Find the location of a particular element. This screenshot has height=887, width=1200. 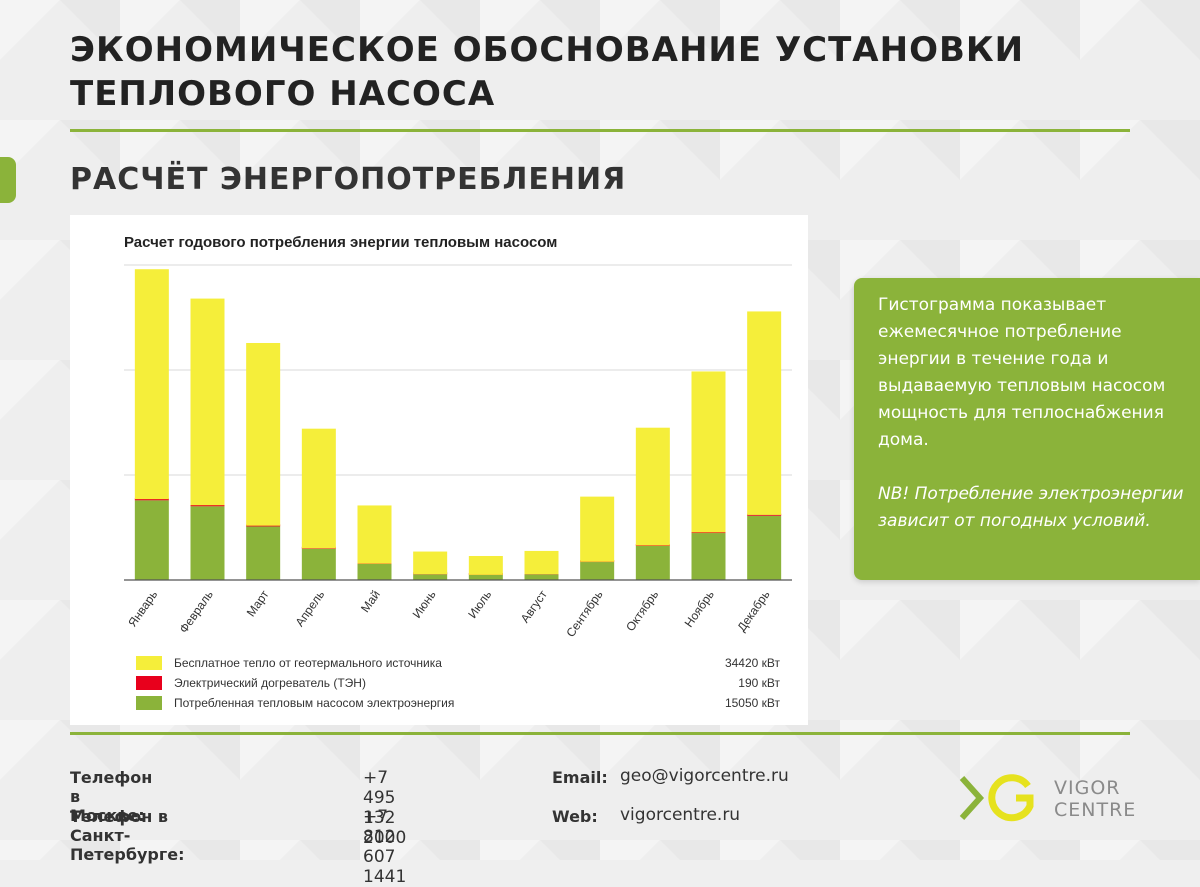

x-tick-label: Апрель is located at coordinates (309, 608).